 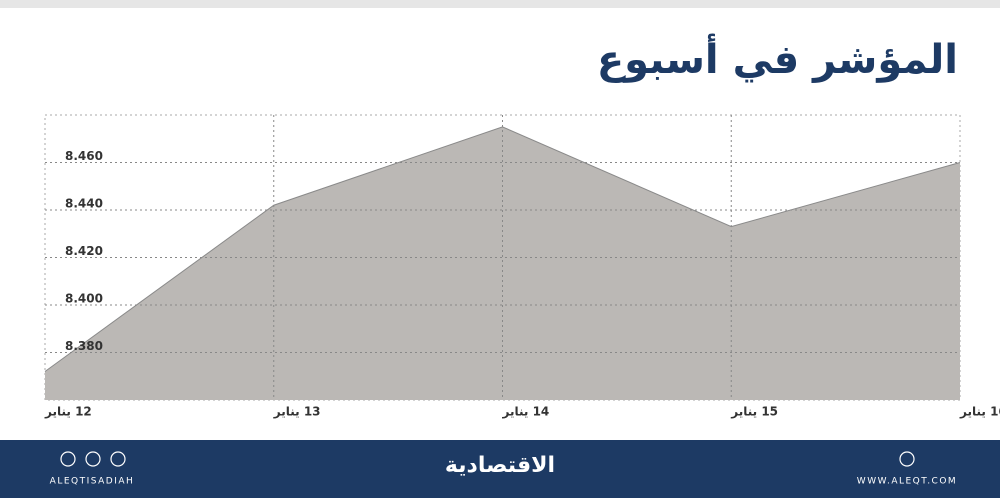 I want to click on chart-title: المؤشر في أسبوع, so click(x=777, y=58).